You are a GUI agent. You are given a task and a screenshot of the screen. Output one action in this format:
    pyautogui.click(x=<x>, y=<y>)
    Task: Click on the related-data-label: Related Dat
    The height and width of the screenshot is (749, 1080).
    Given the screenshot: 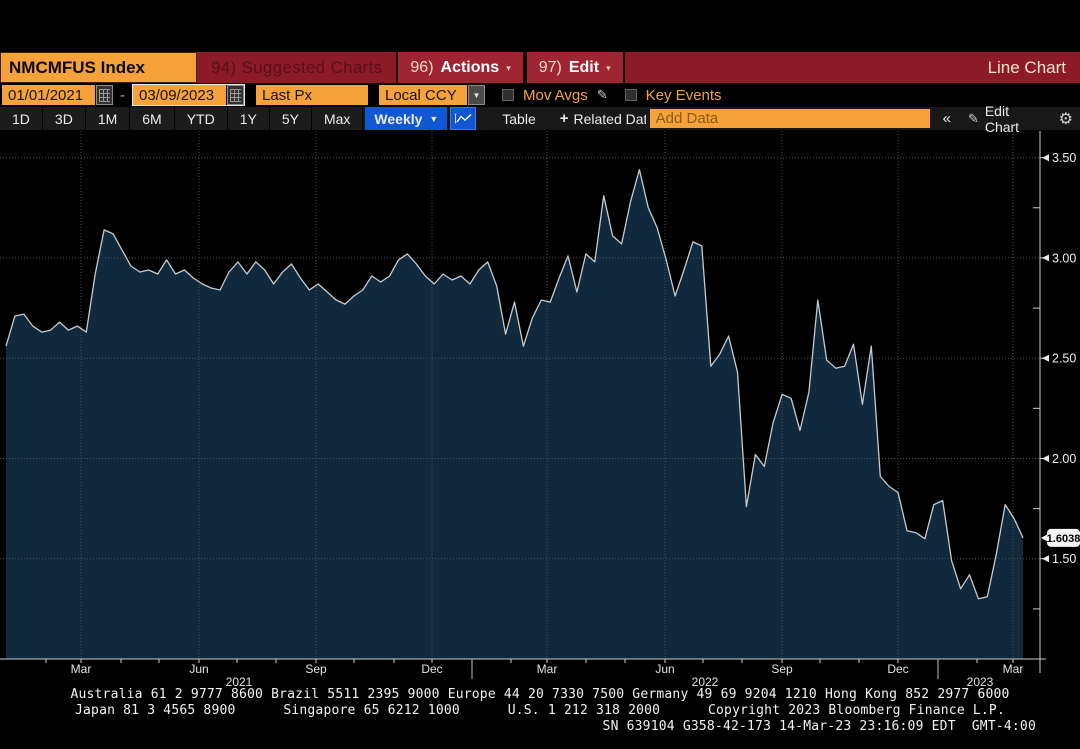 What is the action you would take?
    pyautogui.click(x=609, y=118)
    